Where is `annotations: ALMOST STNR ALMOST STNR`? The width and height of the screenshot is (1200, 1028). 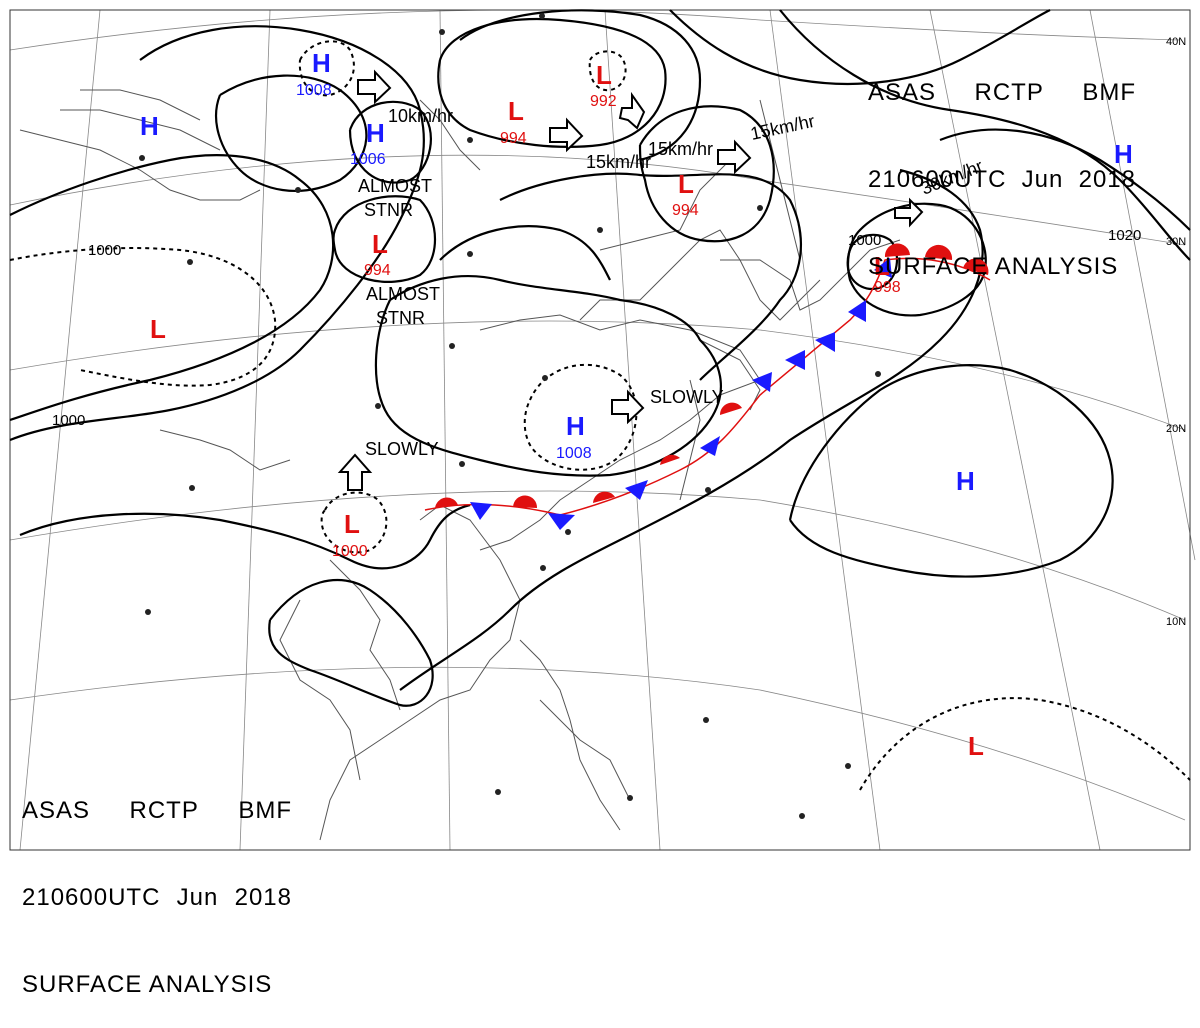 annotations: ALMOST STNR ALMOST STNR is located at coordinates (399, 252).